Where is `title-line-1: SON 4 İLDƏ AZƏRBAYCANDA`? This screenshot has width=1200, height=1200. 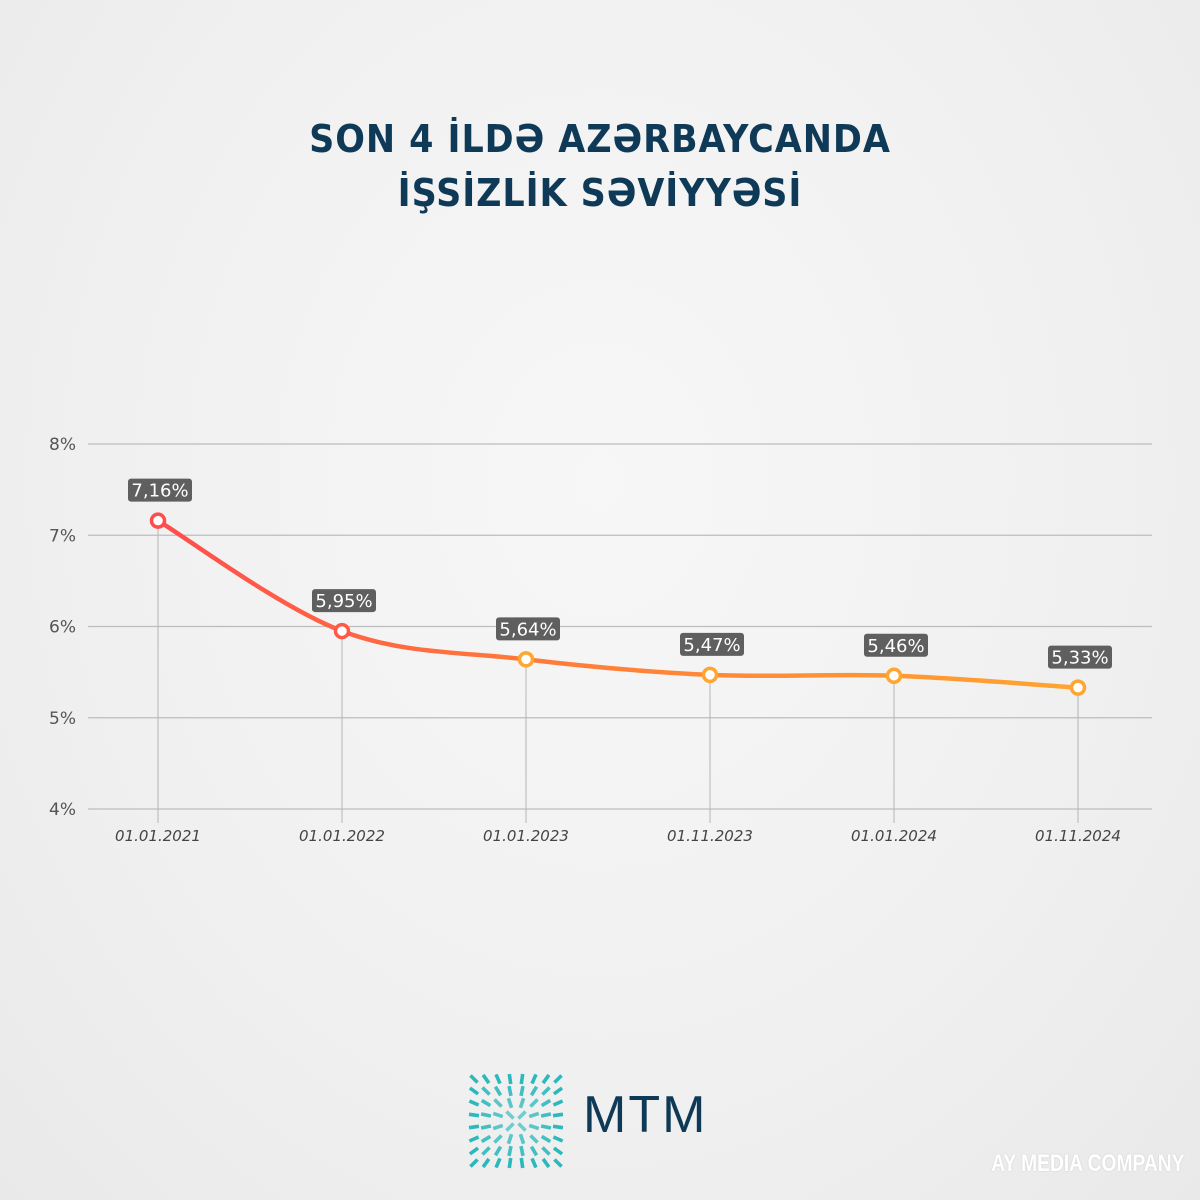 title-line-1: SON 4 İLDƏ AZƏRBAYCANDA is located at coordinates (600, 139).